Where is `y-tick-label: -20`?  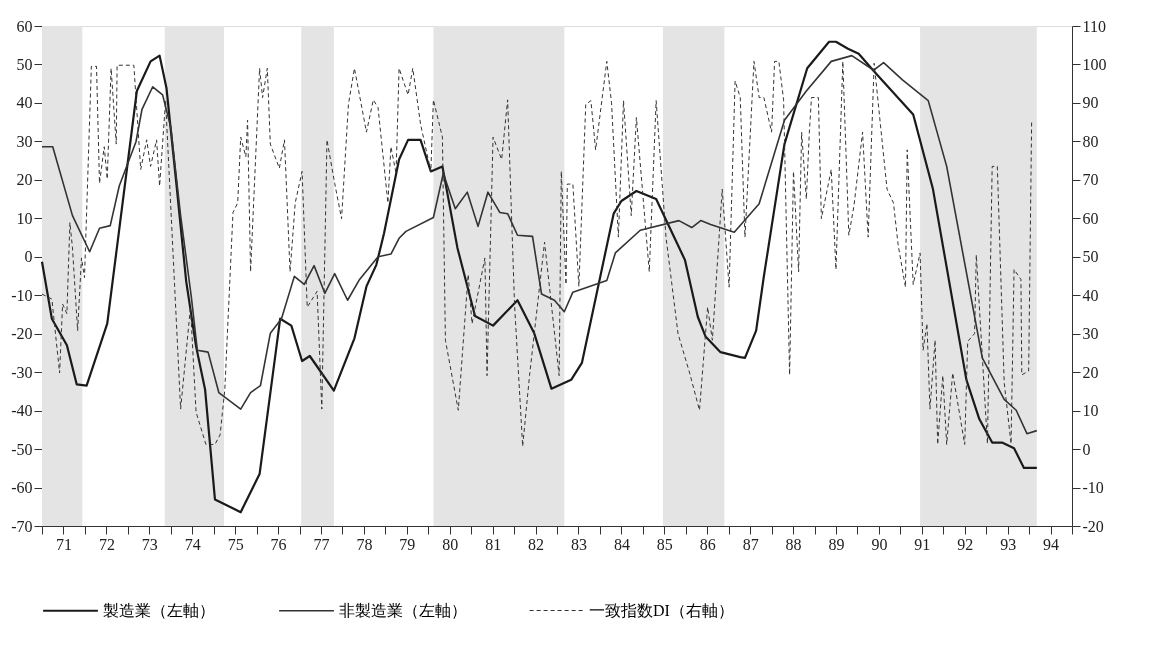 y-tick-label: -20 is located at coordinates (22, 334).